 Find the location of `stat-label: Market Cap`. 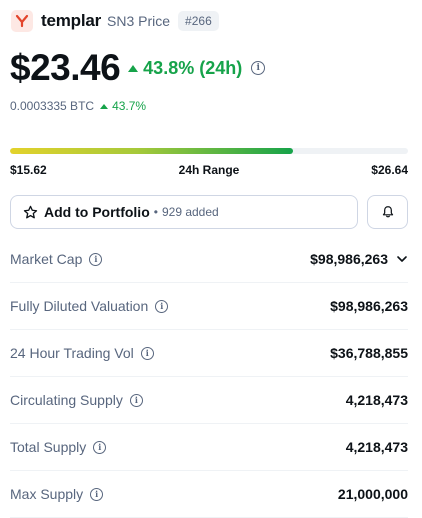

stat-label: Market Cap is located at coordinates (46, 259).